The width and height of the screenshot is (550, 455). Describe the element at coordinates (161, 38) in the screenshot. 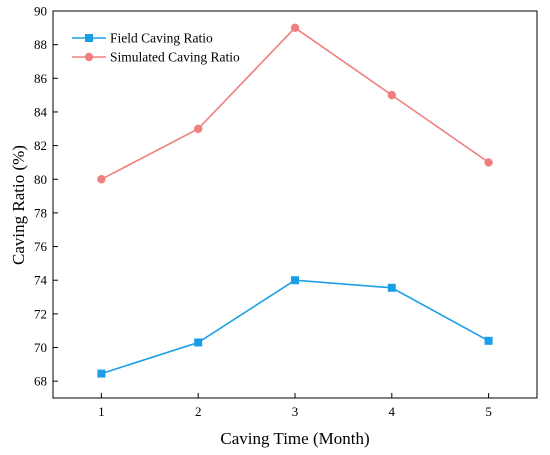

I see `legend-label-field: Field Caving Ratio` at that location.